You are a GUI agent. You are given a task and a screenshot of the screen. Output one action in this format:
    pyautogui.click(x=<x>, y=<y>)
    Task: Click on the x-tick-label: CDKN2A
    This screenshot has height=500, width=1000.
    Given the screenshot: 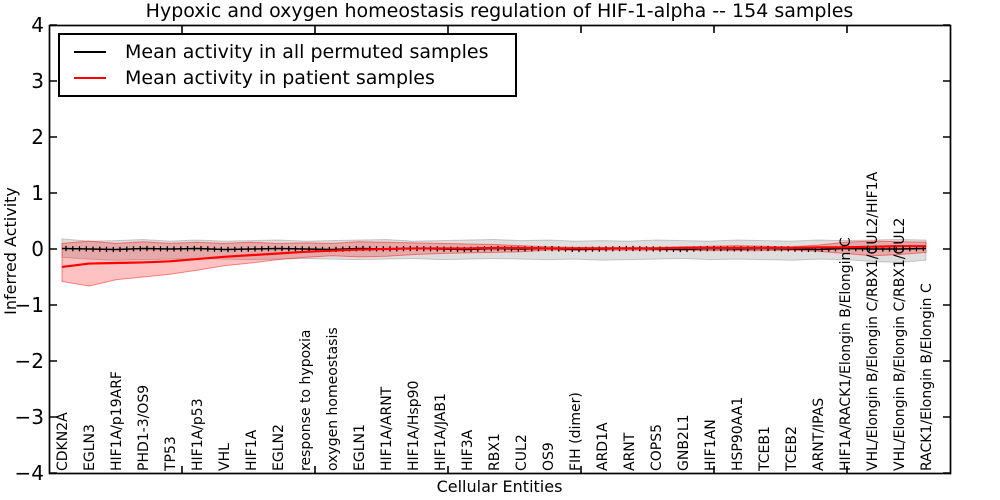 What is the action you would take?
    pyautogui.click(x=63, y=441)
    